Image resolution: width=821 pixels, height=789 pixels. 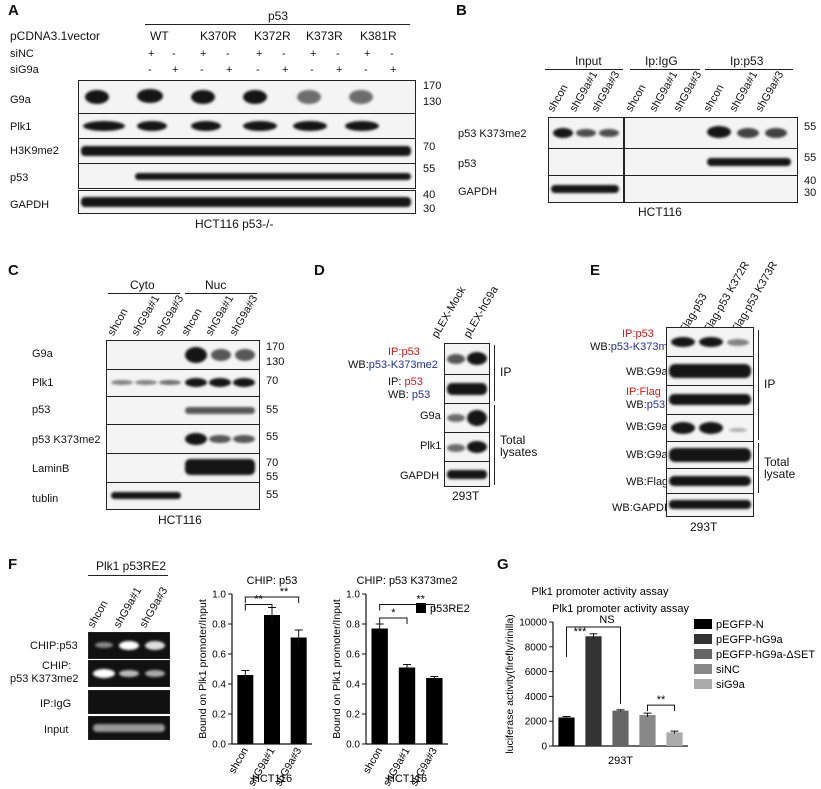 What do you see at coordinates (275, 362) in the screenshot?
I see `mw-marker: 130` at bounding box center [275, 362].